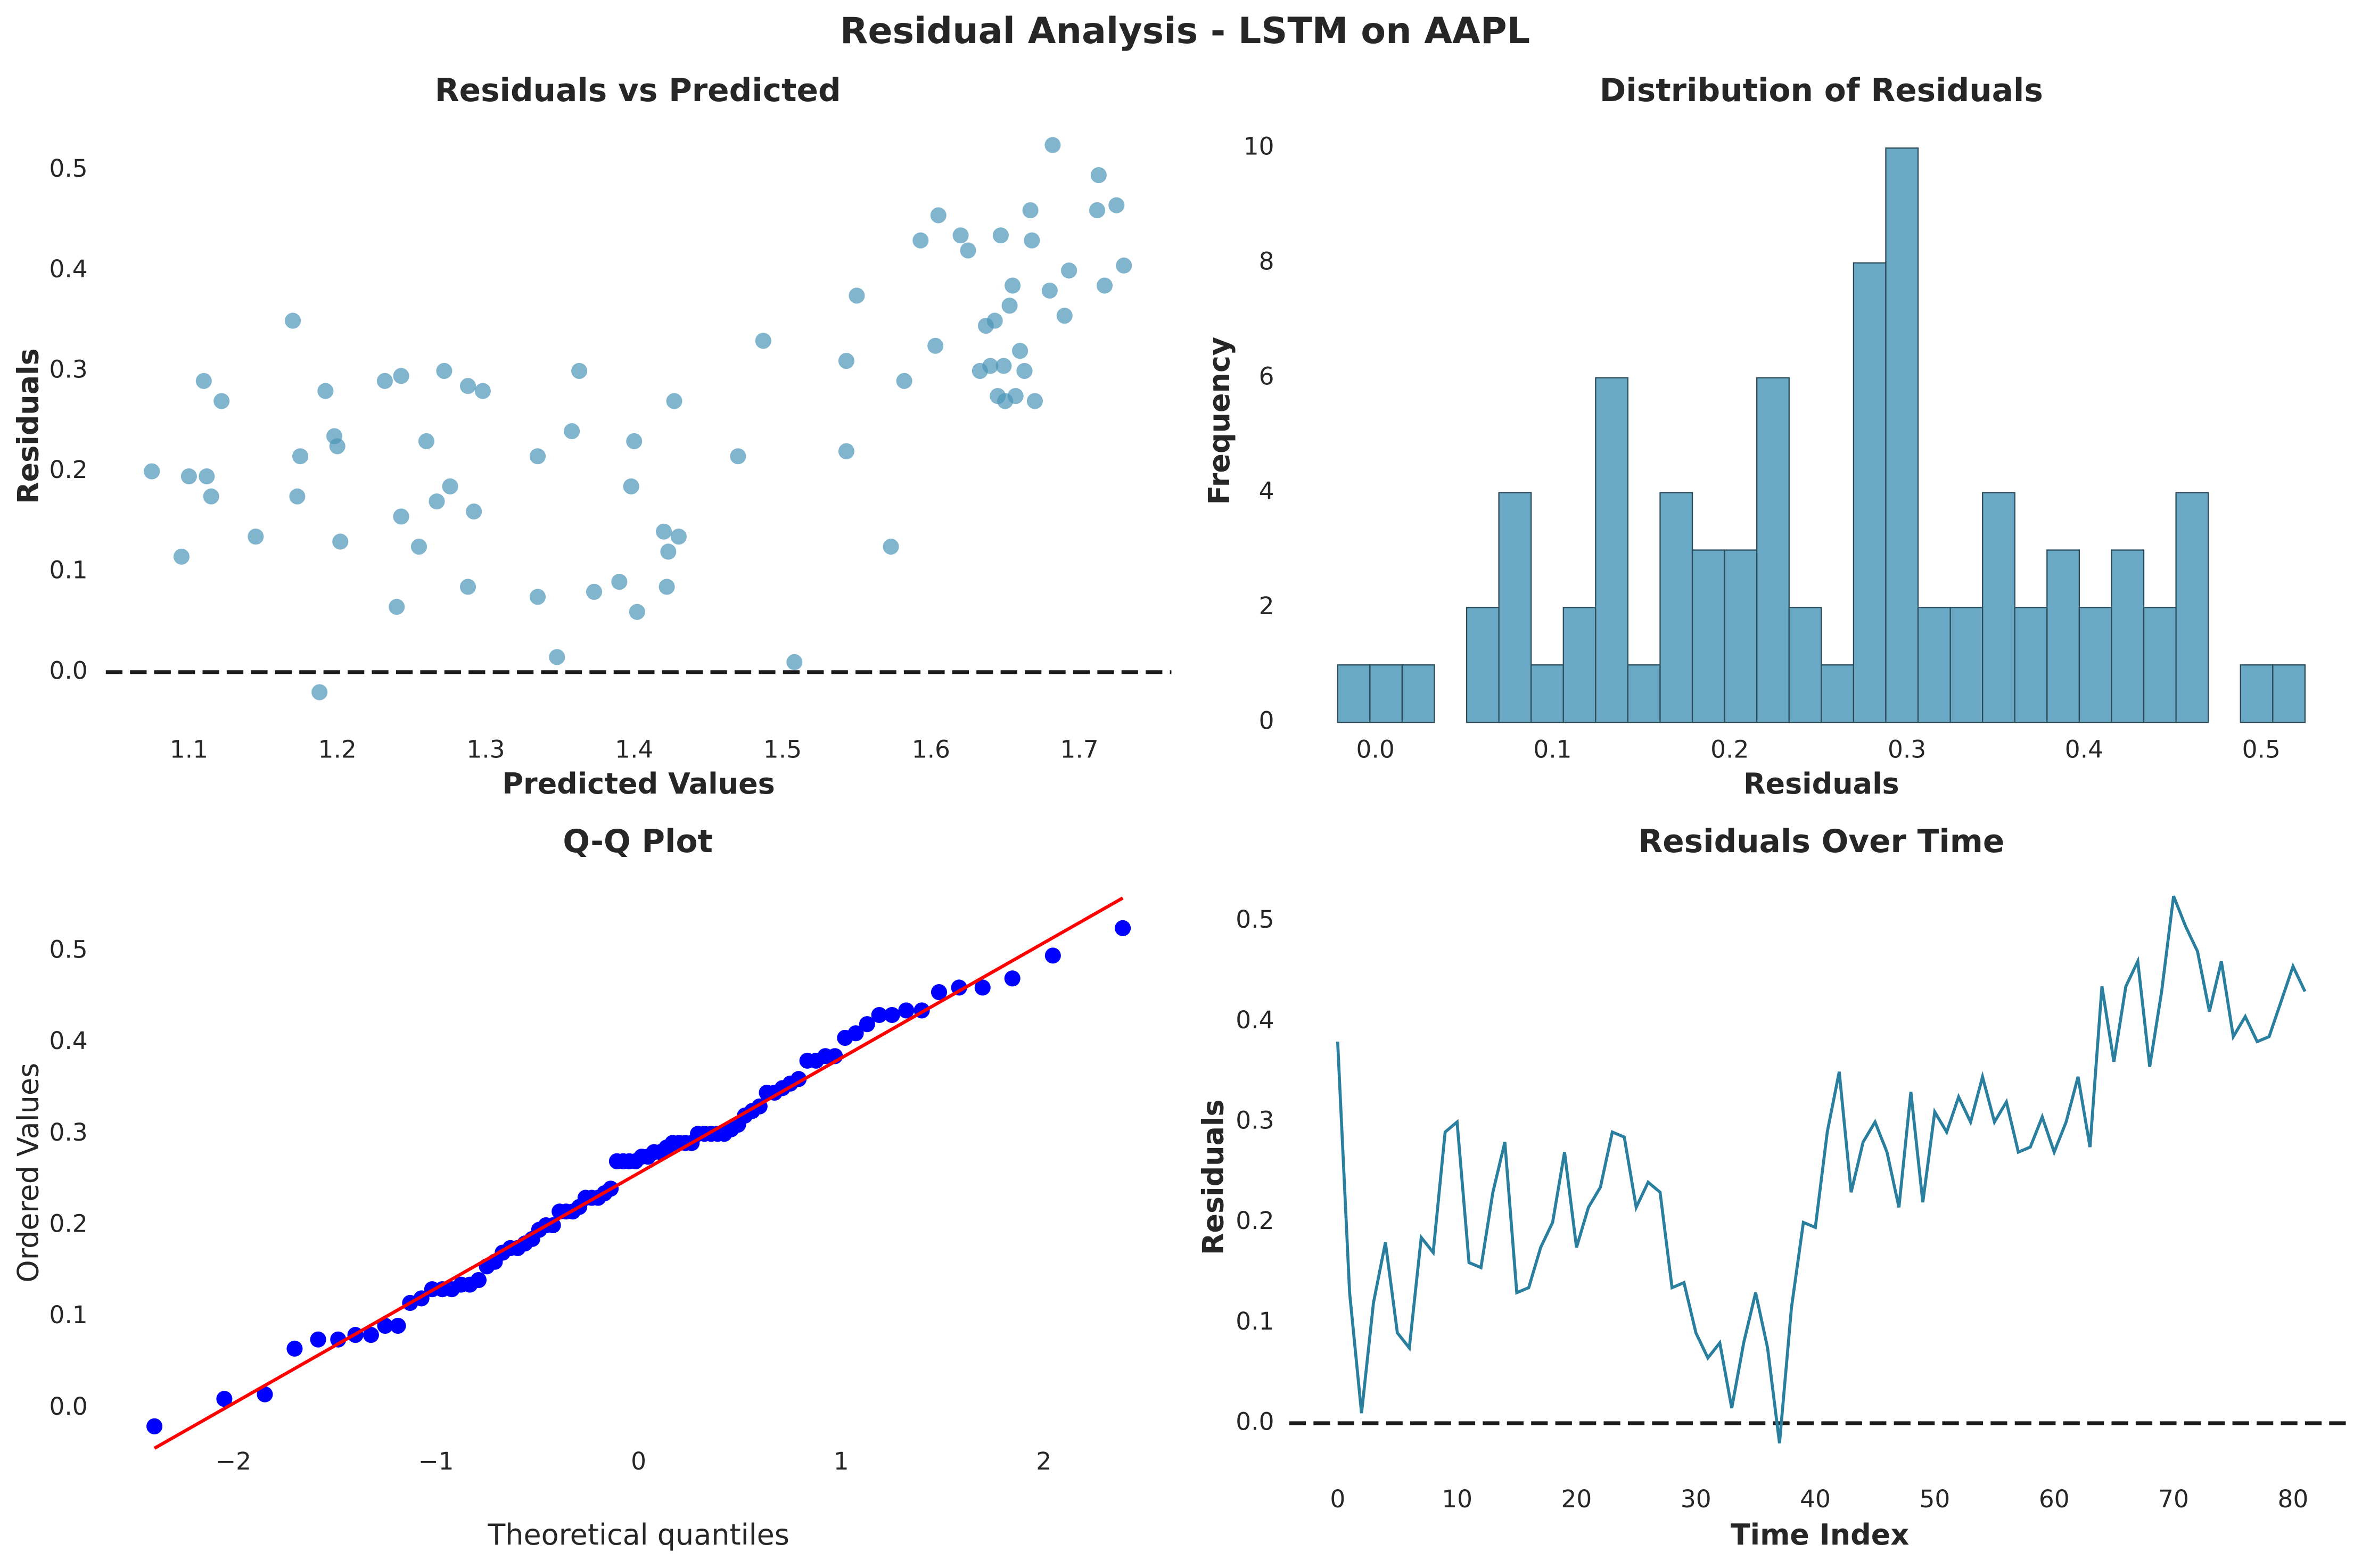 The width and height of the screenshot is (2370, 1568). What do you see at coordinates (638, 842) in the screenshot?
I see `subplot-title: Q-Q Plot` at bounding box center [638, 842].